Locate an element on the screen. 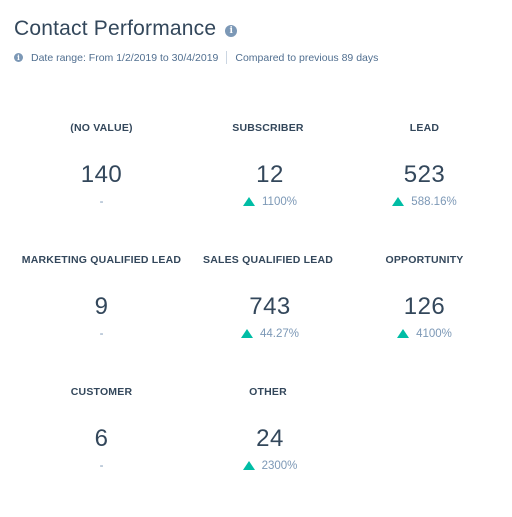  metric-change: 1100% is located at coordinates (270, 202).